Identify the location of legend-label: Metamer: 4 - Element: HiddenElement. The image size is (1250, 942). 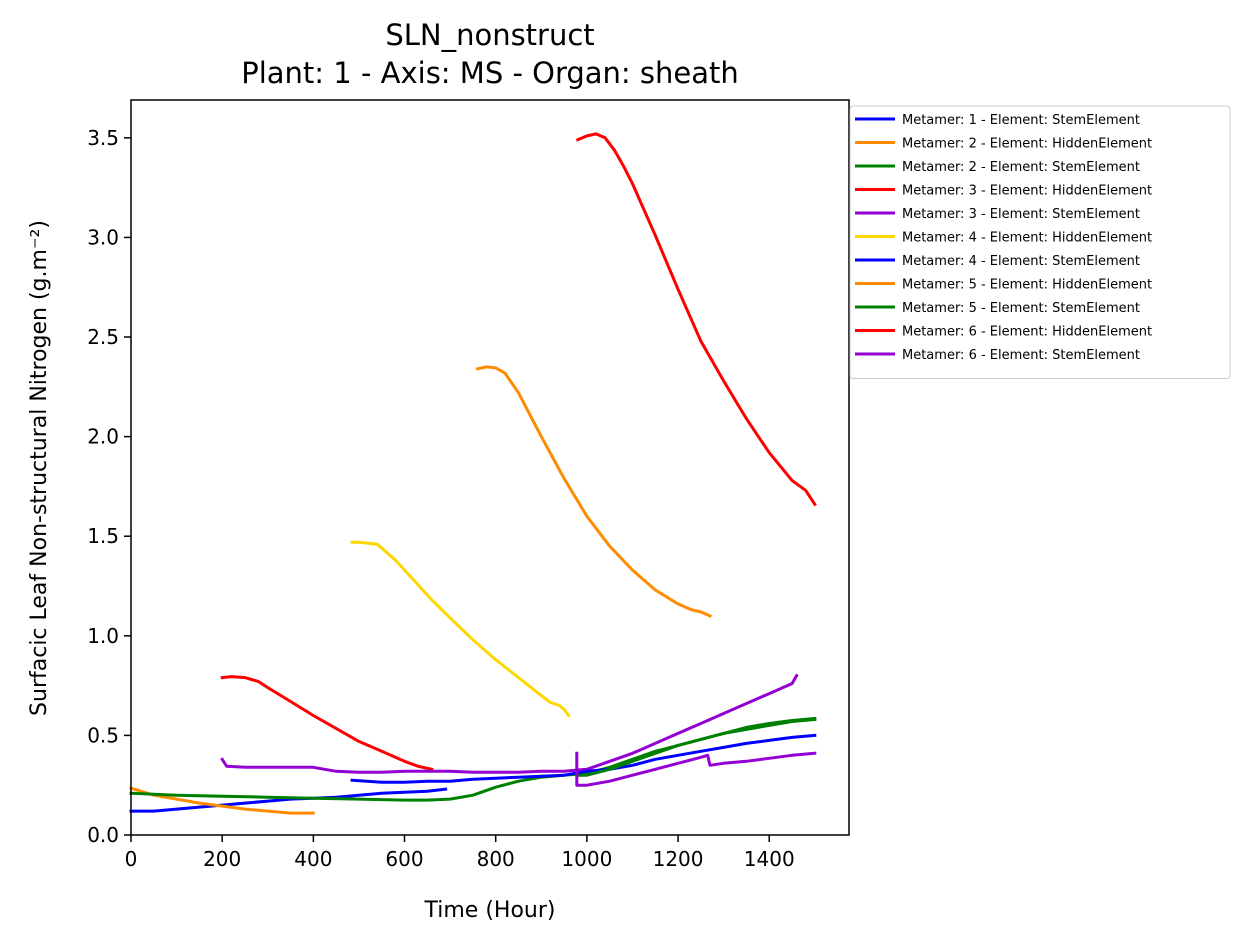
(1027, 238).